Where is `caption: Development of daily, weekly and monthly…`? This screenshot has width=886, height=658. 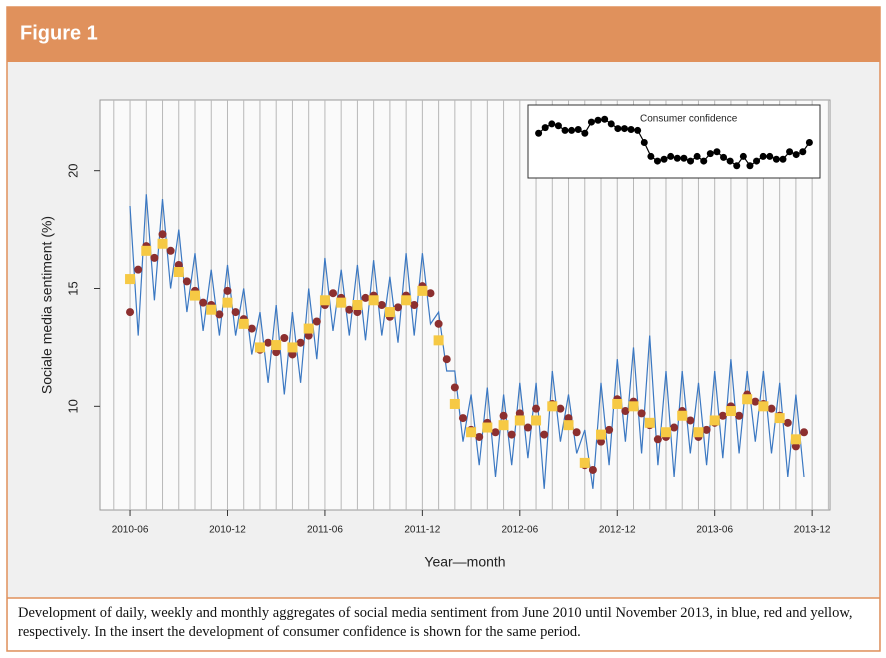 caption: Development of daily, weekly and monthly… is located at coordinates (435, 622).